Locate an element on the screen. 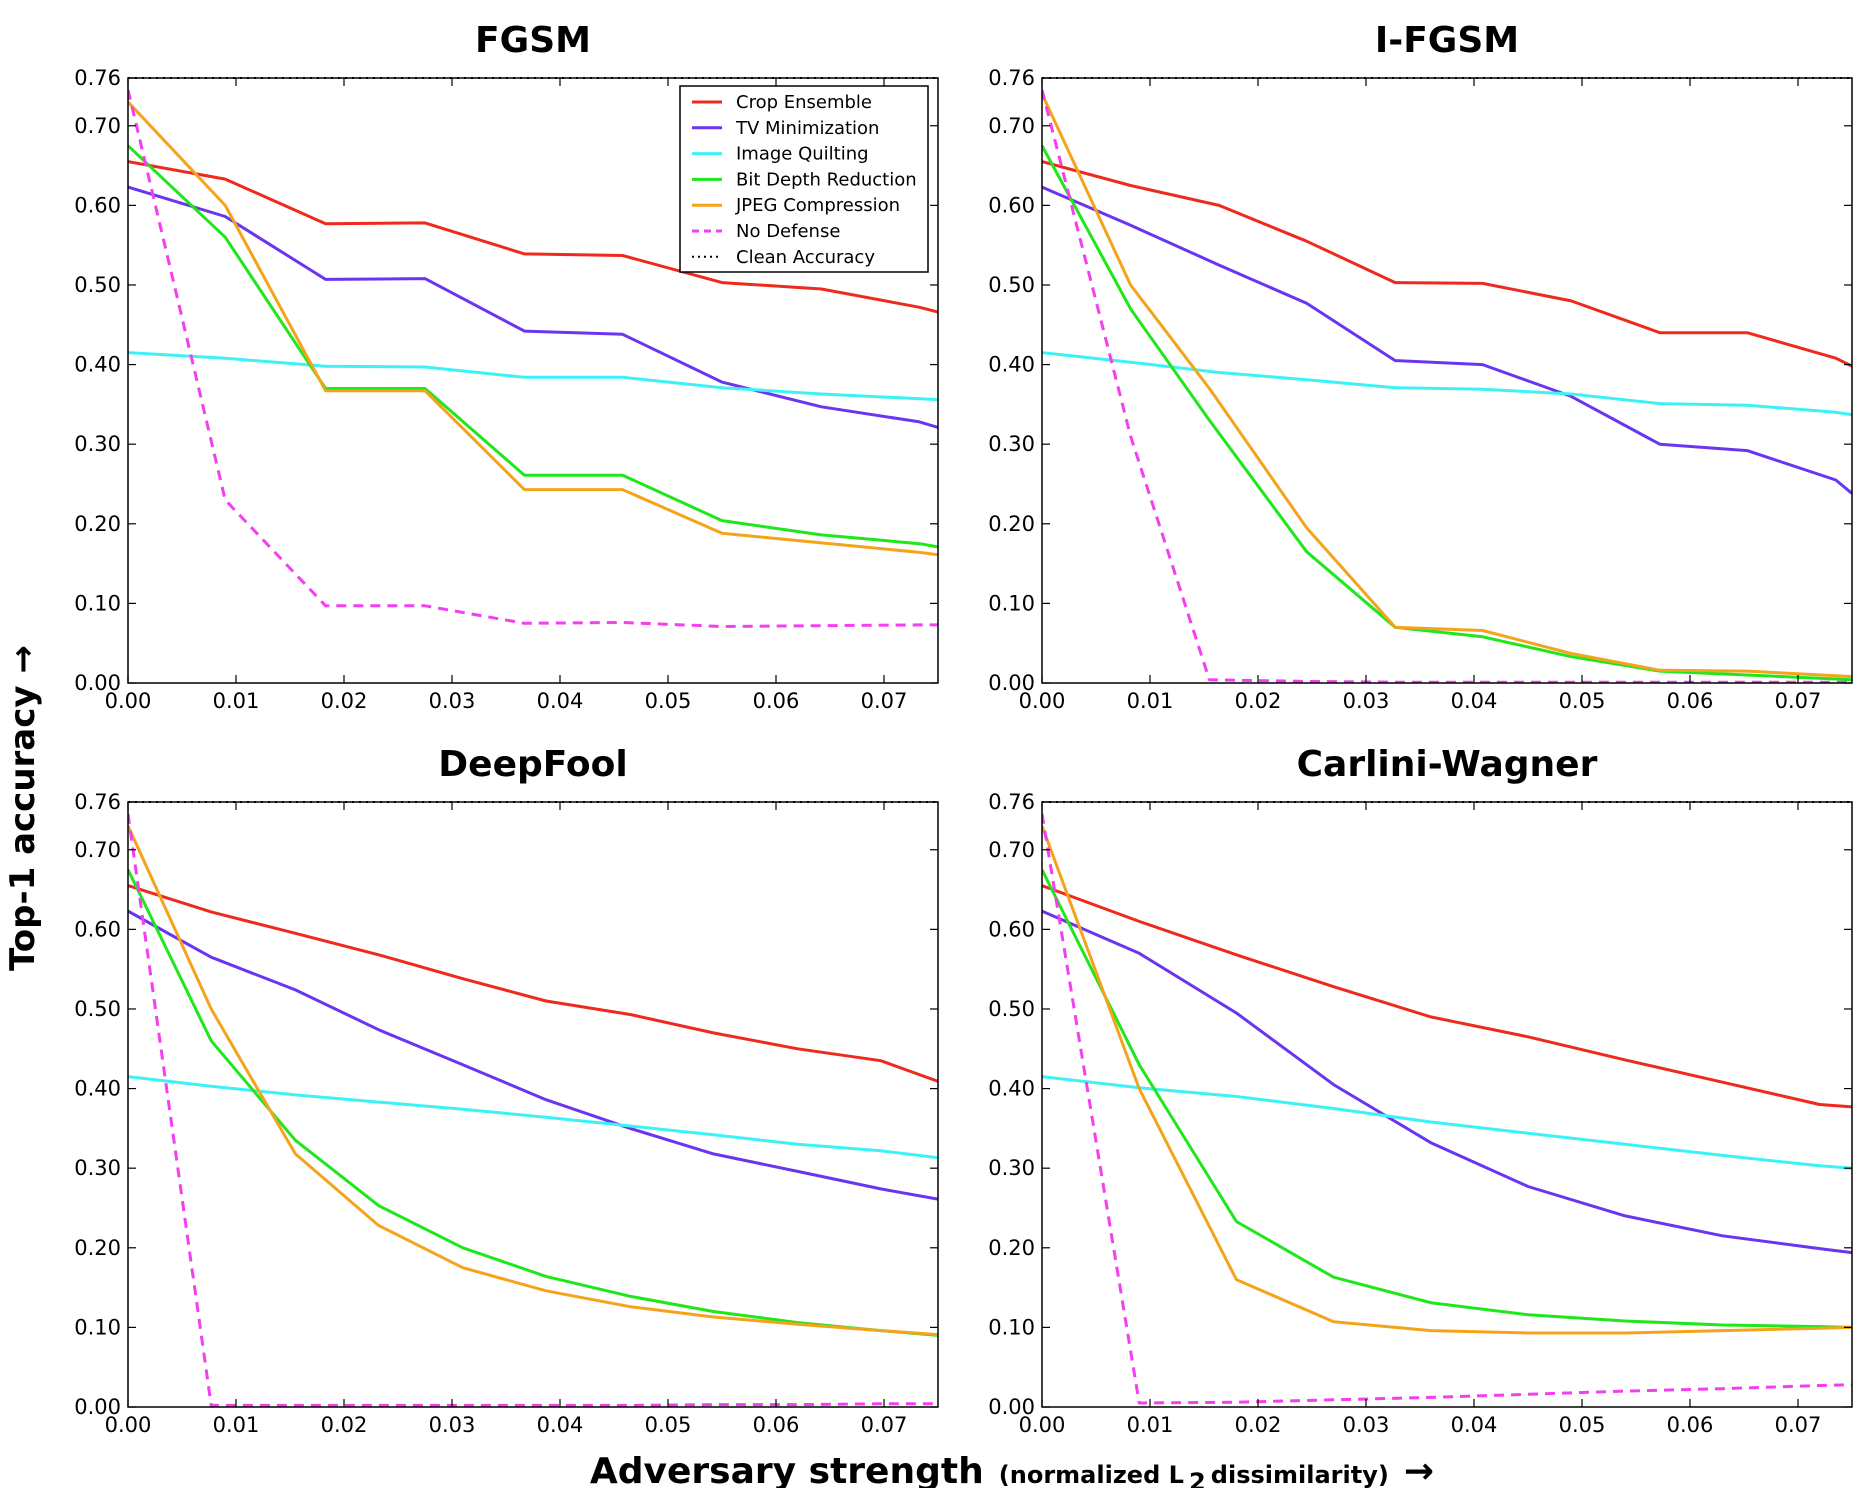 The height and width of the screenshot is (1488, 1872). legend-label-clean-accuracy: Clean Accuracy is located at coordinates (805, 257).